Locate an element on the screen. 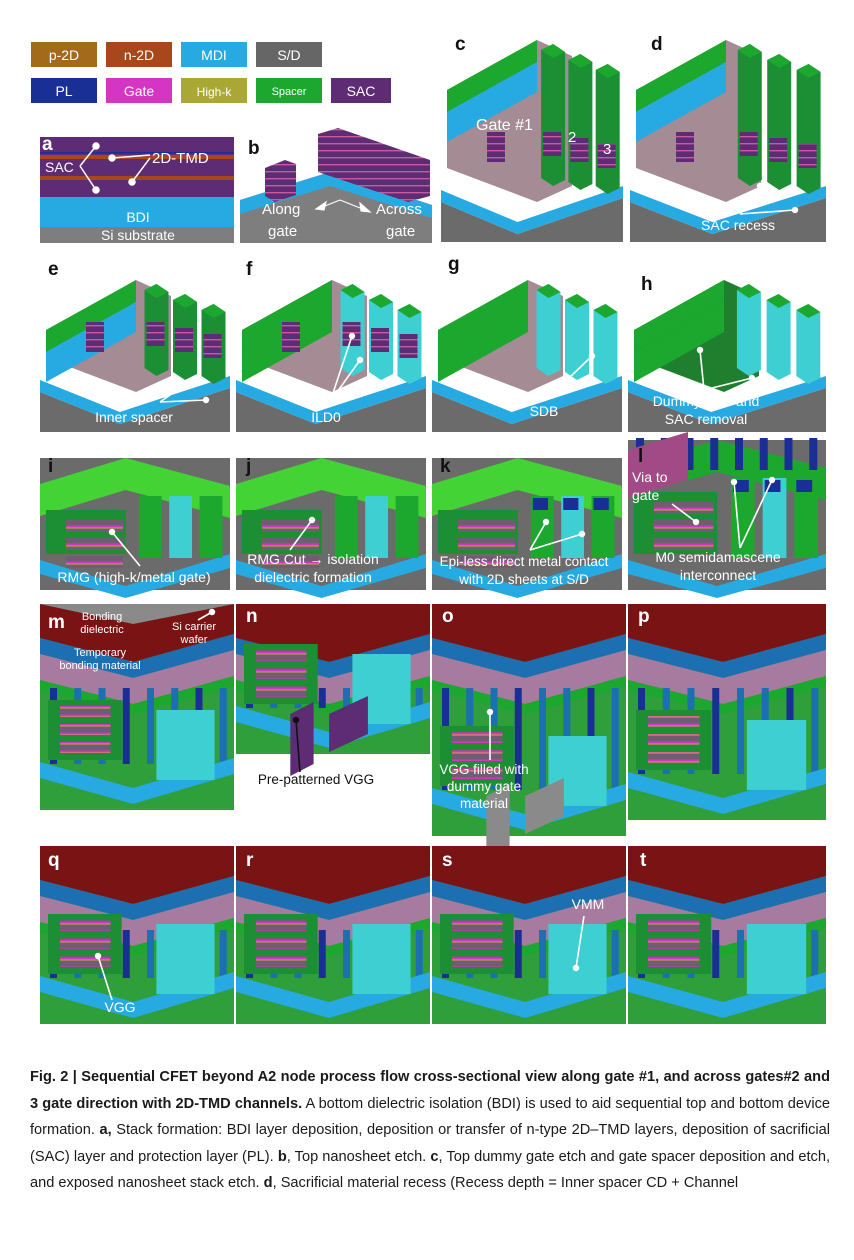 The image size is (854, 1260). top-nanosheet-stack is located at coordinates (280, 181).